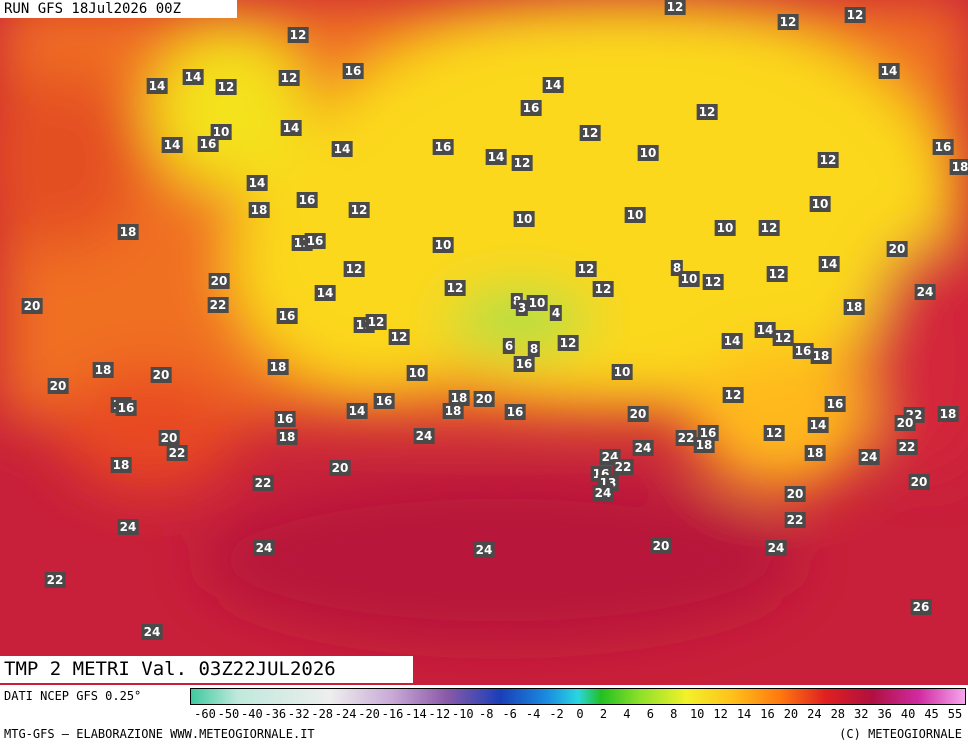 The width and height of the screenshot is (968, 745). I want to click on legend-tick-label: 16, so click(767, 714).